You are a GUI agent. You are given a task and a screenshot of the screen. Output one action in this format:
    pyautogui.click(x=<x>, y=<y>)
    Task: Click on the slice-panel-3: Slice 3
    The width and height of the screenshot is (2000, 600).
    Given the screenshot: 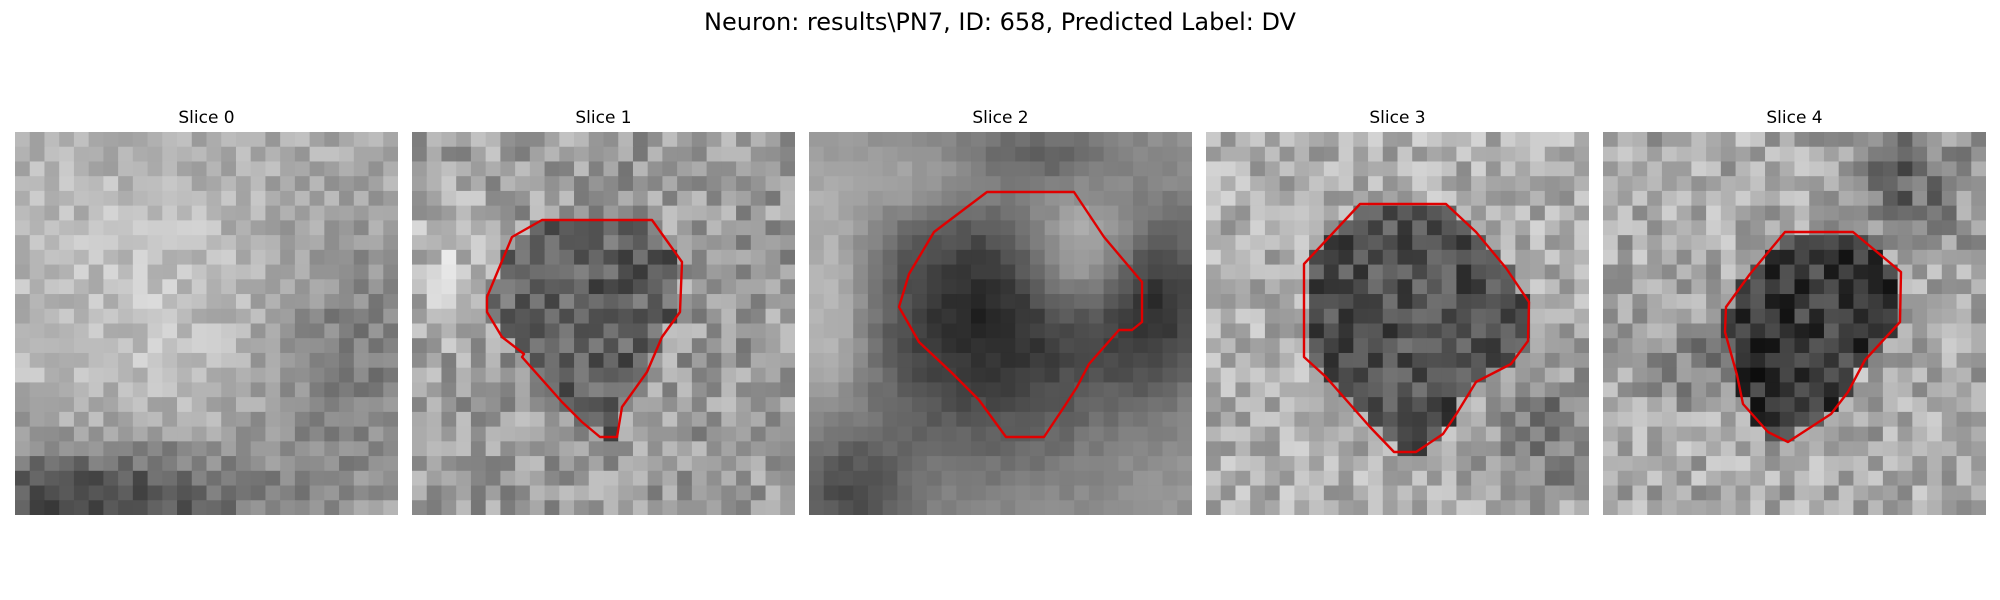 What is the action you would take?
    pyautogui.click(x=1397, y=309)
    